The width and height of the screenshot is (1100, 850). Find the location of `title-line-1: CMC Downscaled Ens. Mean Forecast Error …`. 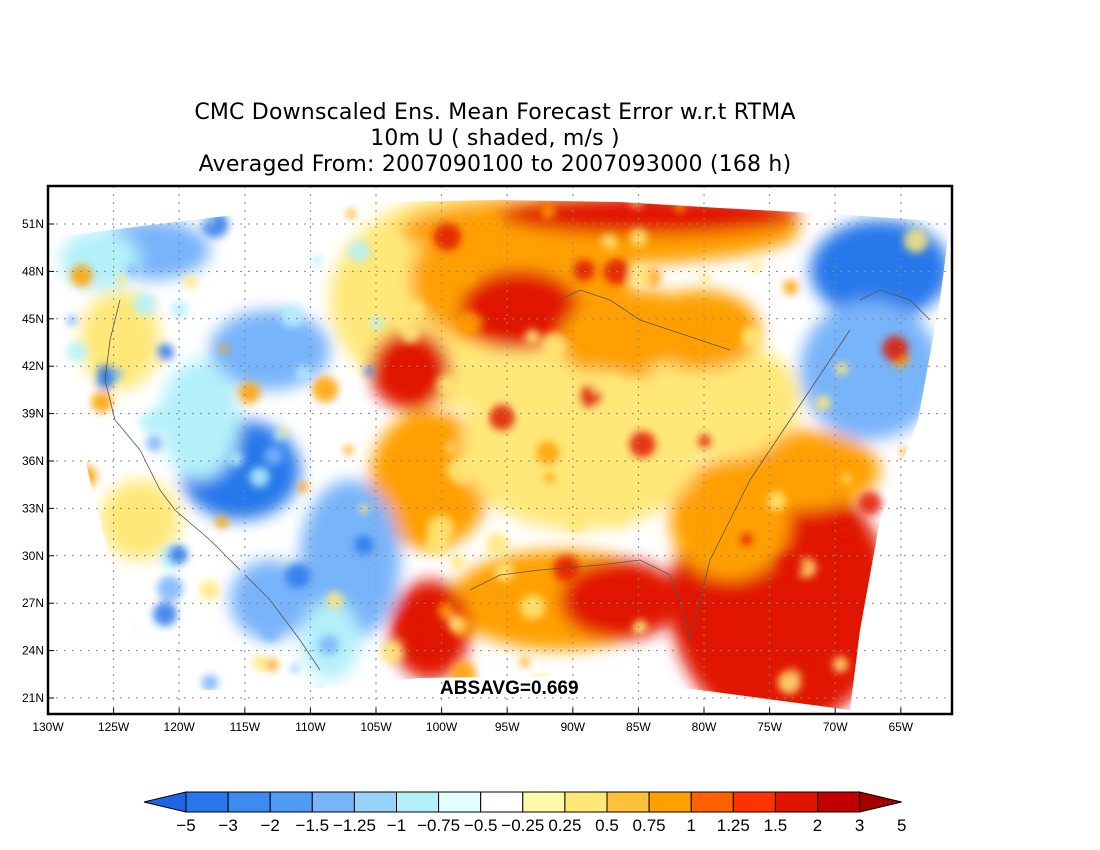

title-line-1: CMC Downscaled Ens. Mean Forecast Error … is located at coordinates (495, 112).